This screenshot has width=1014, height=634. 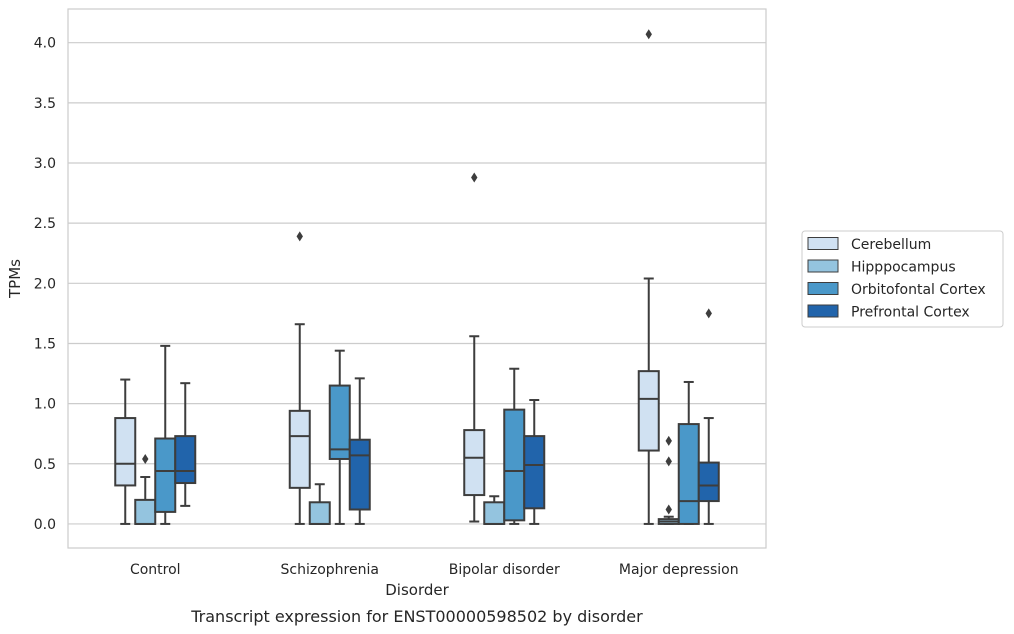 I want to click on y-tick-label: 3.5, so click(x=45, y=104).